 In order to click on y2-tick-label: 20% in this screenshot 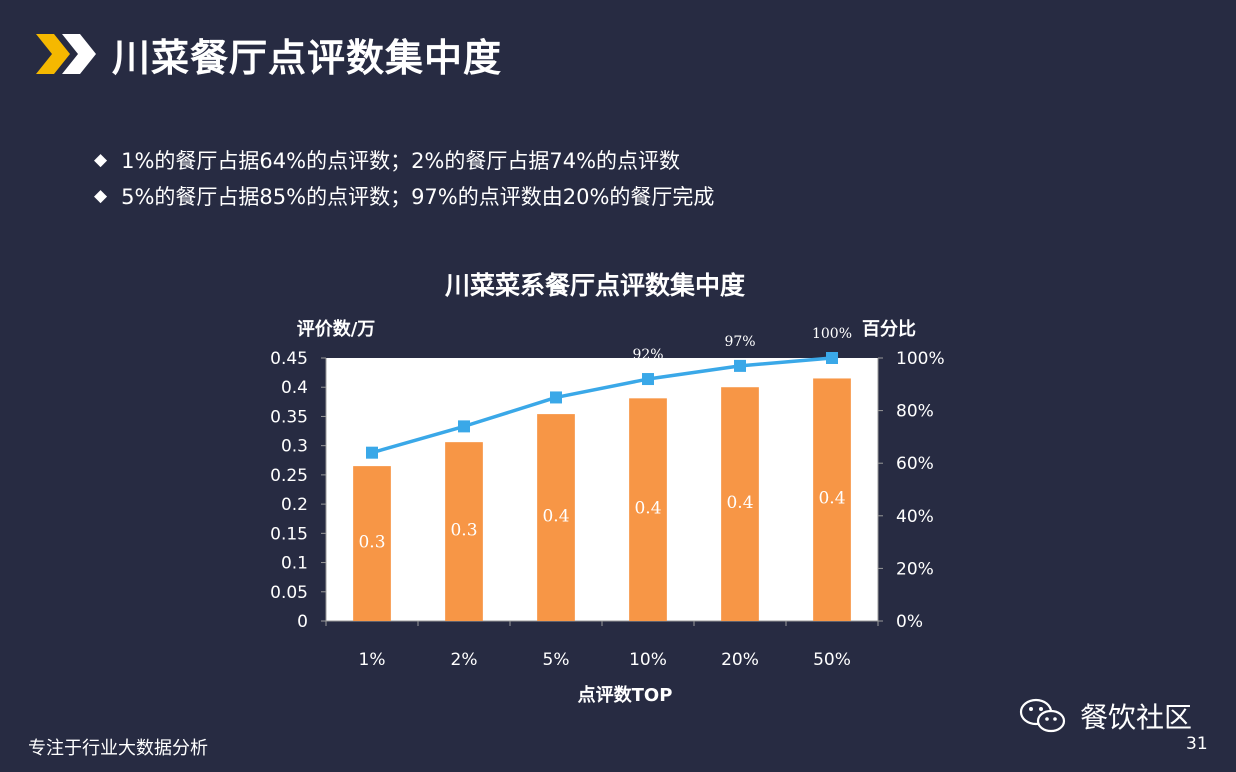, I will do `click(915, 569)`.